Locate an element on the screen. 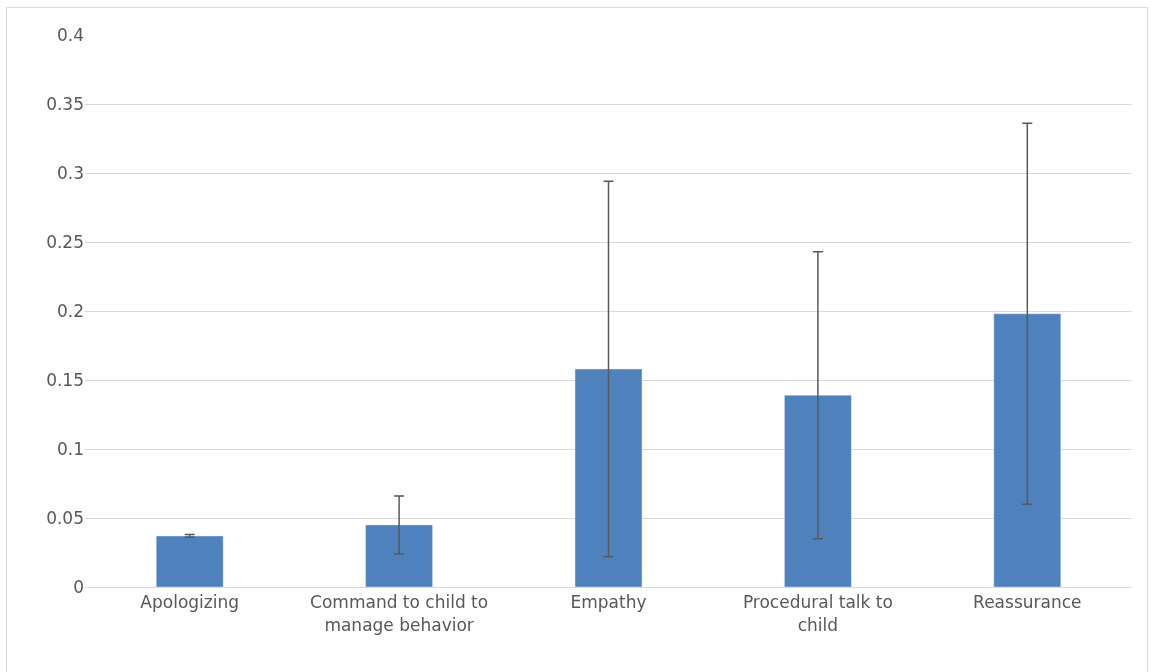  y-tick-label: 0.05 is located at coordinates (65, 517).